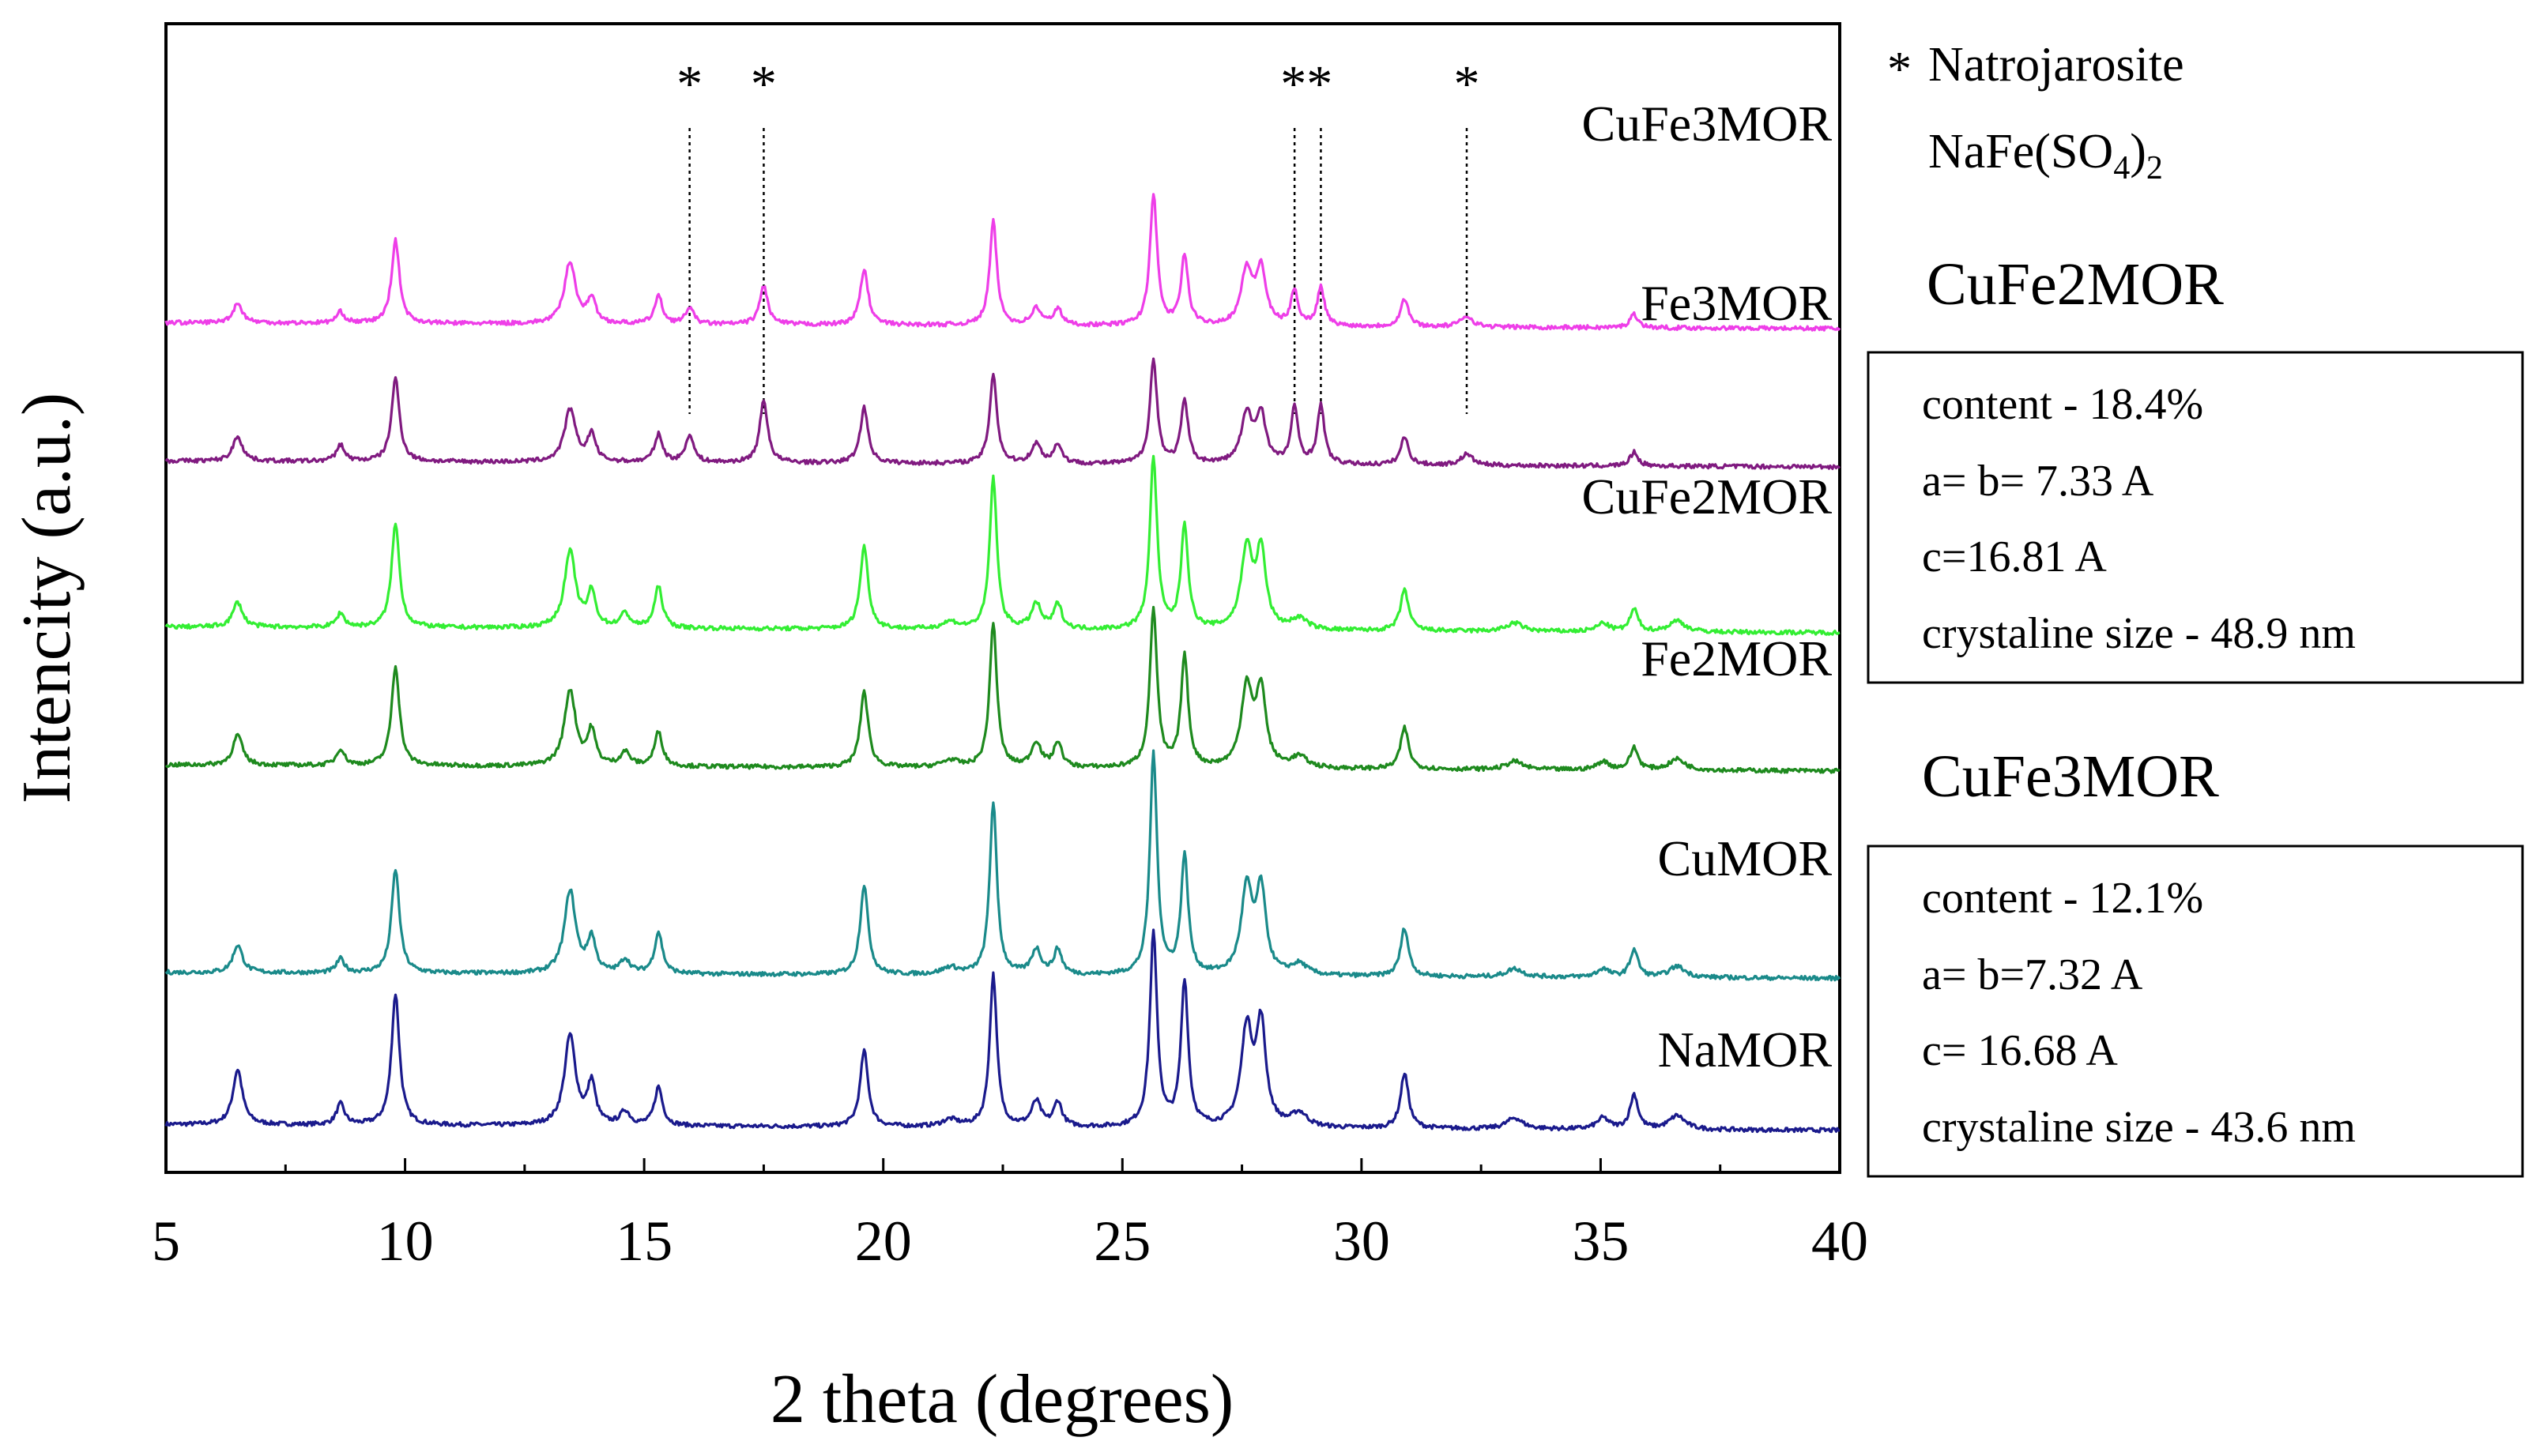  What do you see at coordinates (2036, 112) in the screenshot?
I see `natrojarosite-legend: * Natrojarosite NaFe(SO4)2` at bounding box center [2036, 112].